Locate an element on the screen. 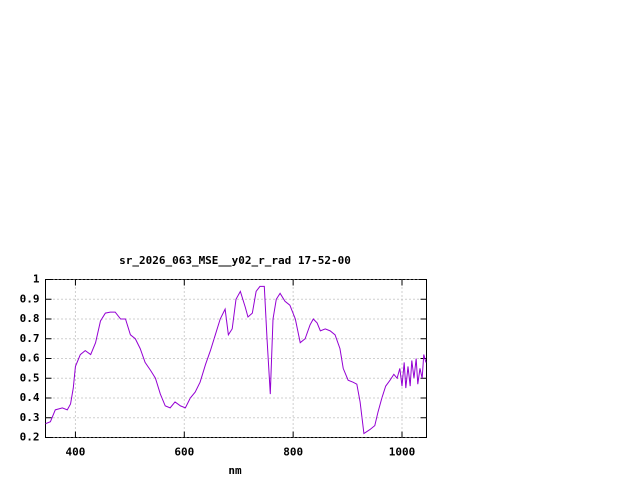  y-tick-label: 0.5 is located at coordinates (30, 377).